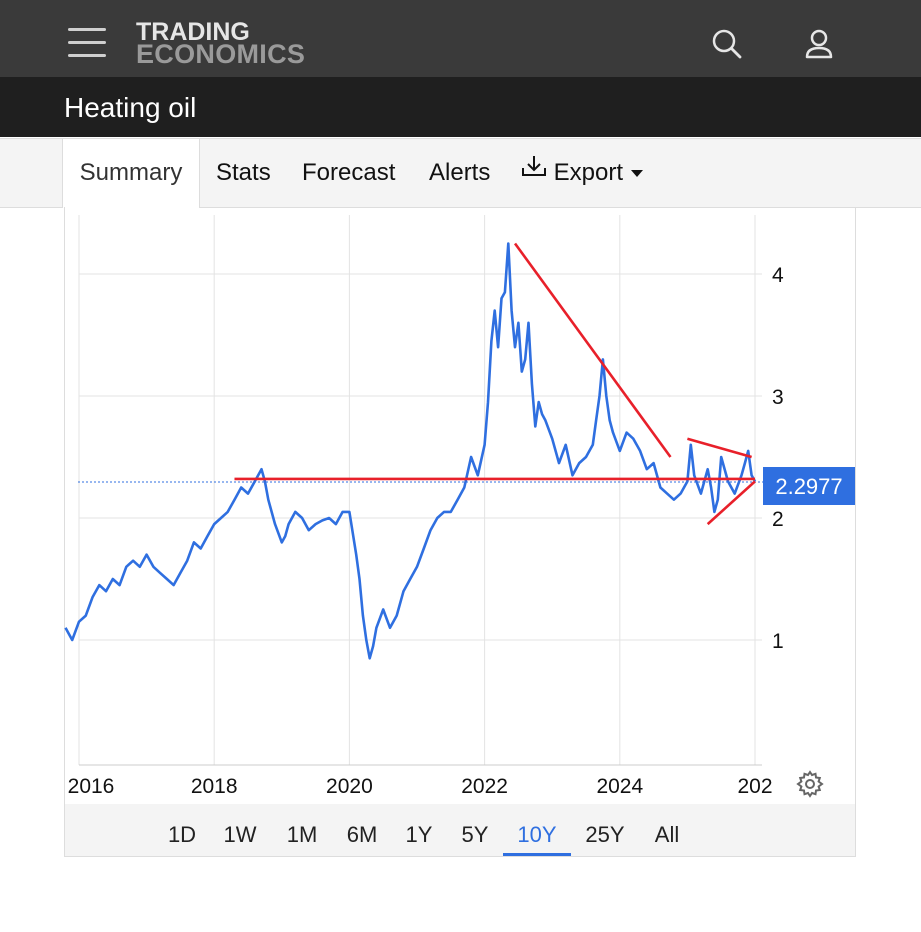 This screenshot has height=932, width=921. Describe the element at coordinates (778, 641) in the screenshot. I see `y-tick-label: 1` at that location.